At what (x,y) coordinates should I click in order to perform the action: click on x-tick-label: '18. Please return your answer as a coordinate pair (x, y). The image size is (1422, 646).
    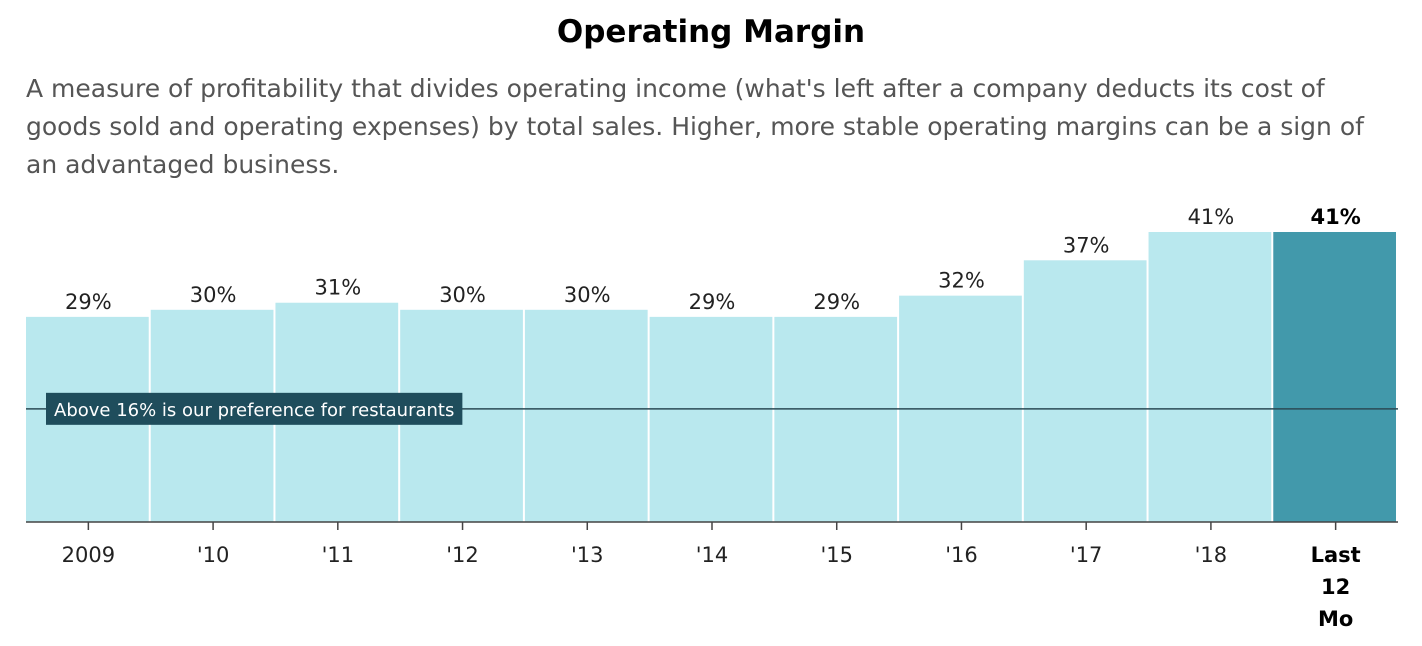
    Looking at the image, I should click on (1211, 555).